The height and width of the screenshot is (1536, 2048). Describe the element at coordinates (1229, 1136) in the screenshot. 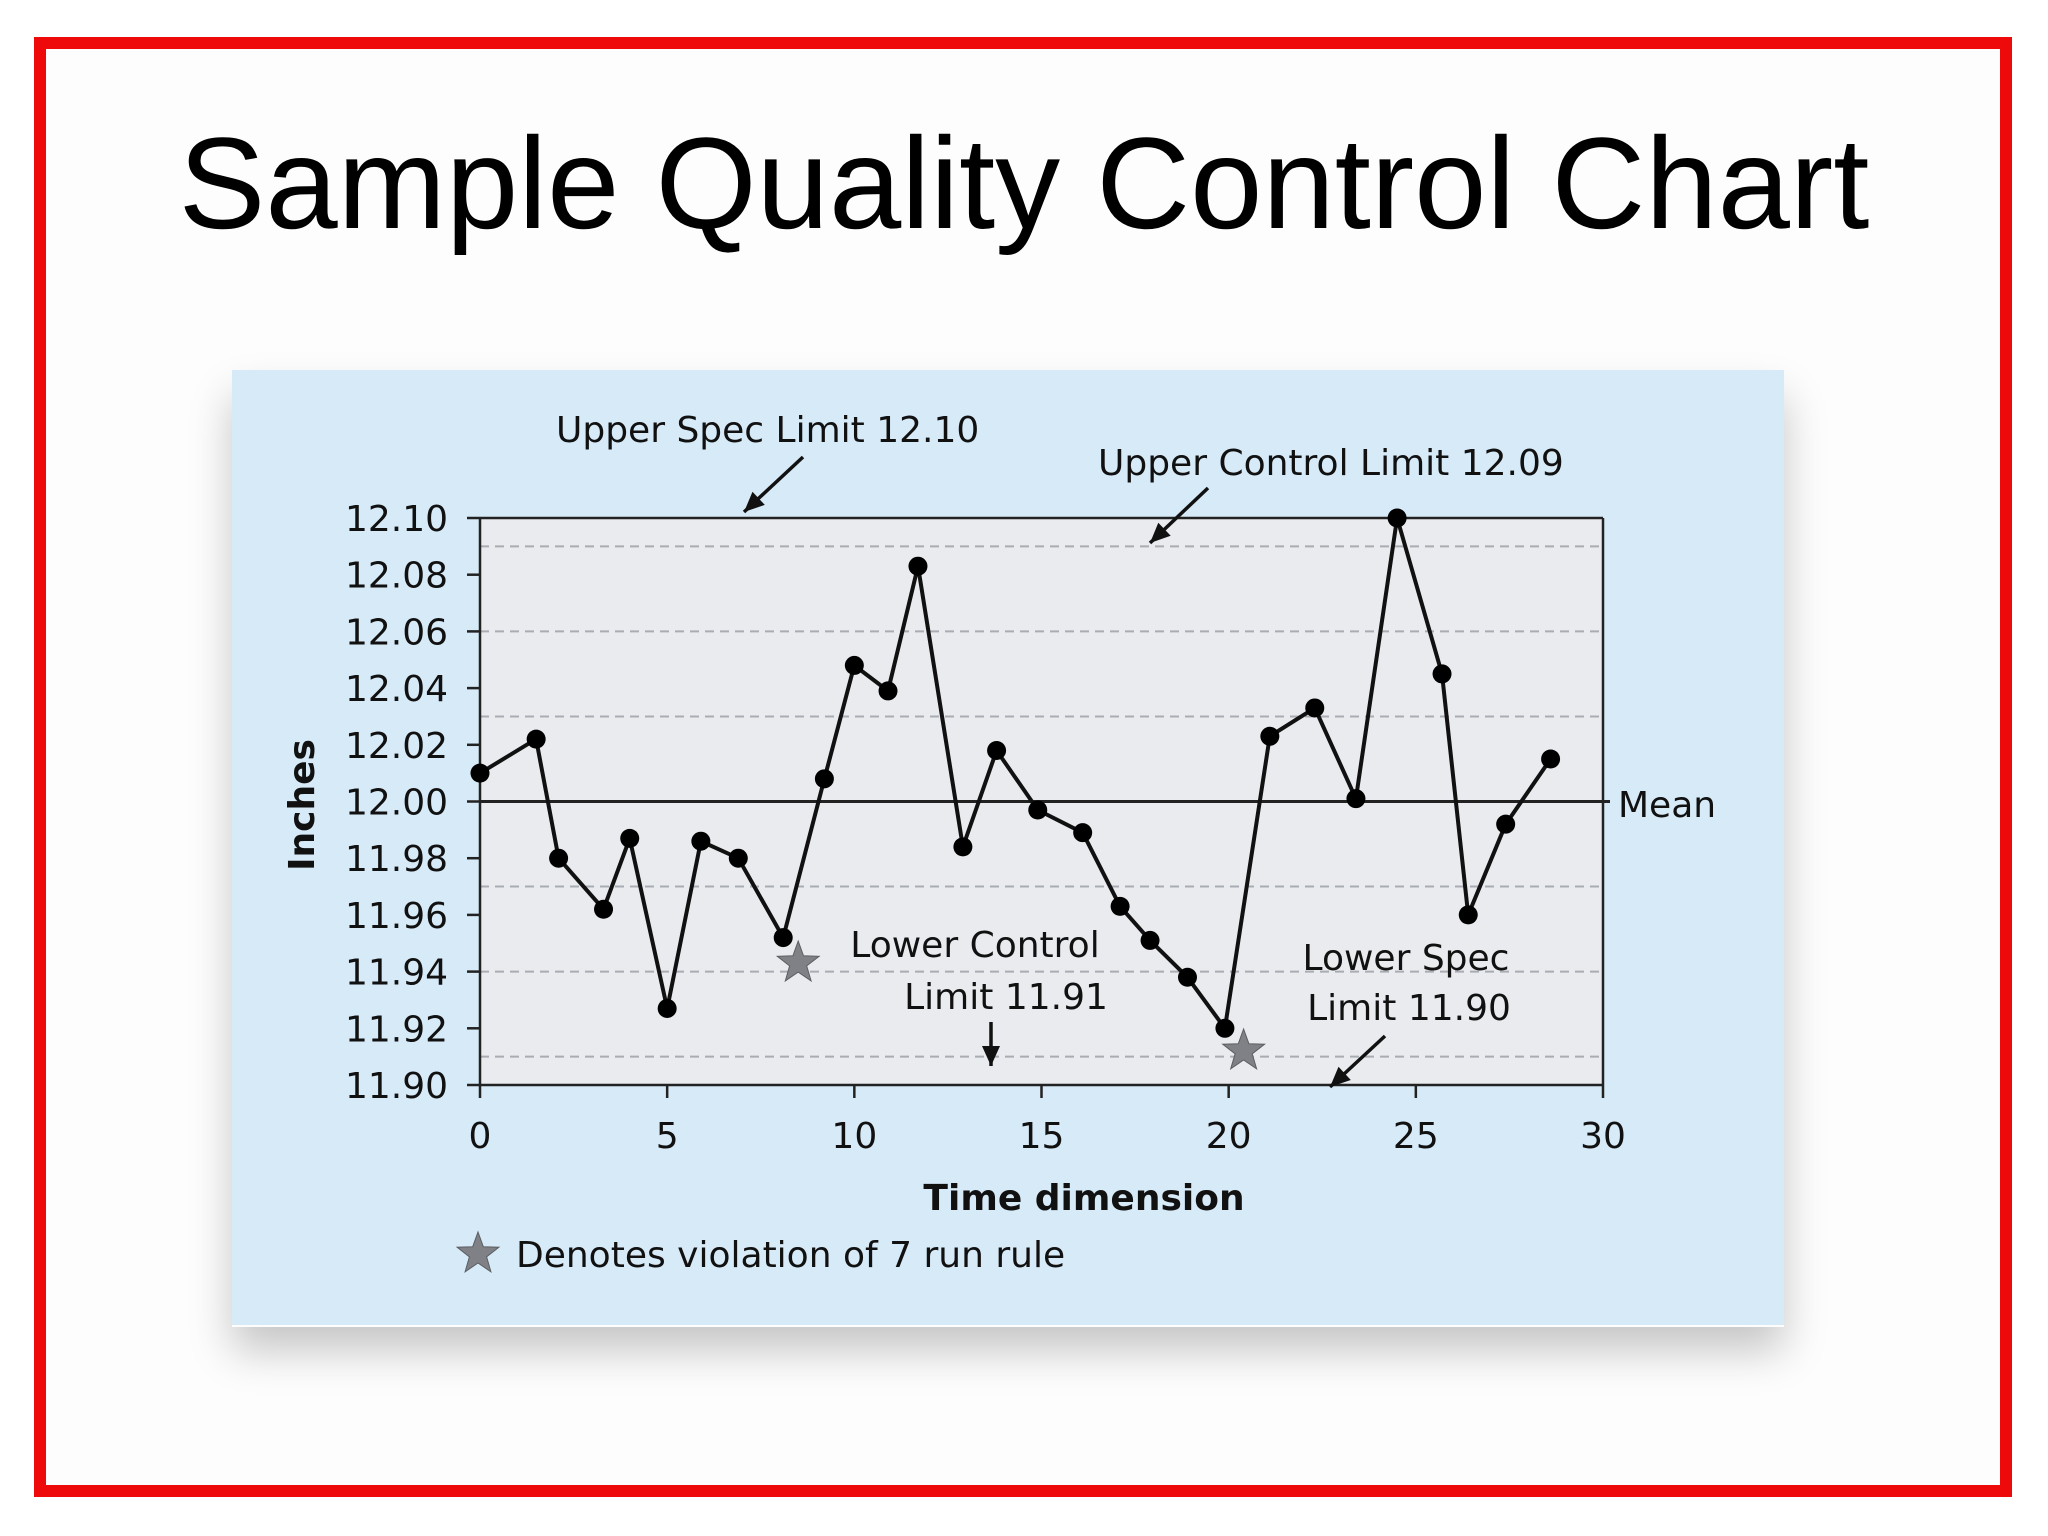

I see `x-tick-label: 20` at that location.